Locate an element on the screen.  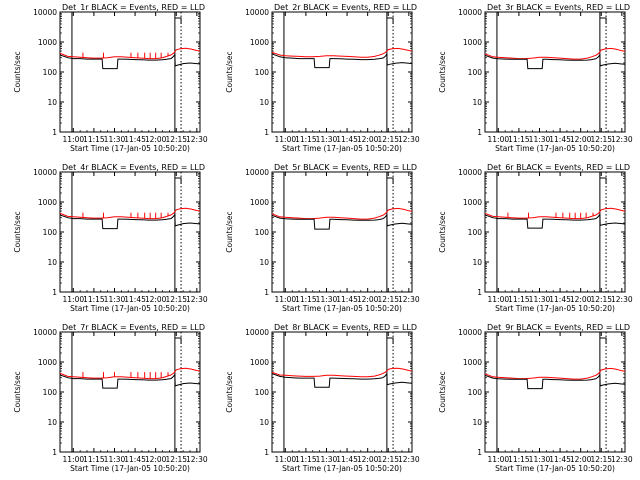
panel-title: Det_5r BLACK = Events, RED = LLD is located at coordinates (345, 167).